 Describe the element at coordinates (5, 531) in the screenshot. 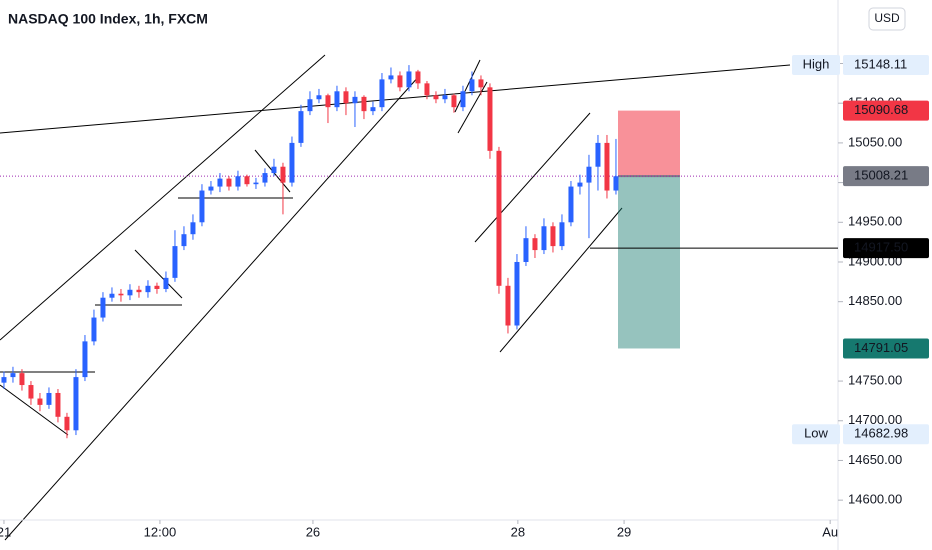

I see `x-tick-label: 21` at that location.